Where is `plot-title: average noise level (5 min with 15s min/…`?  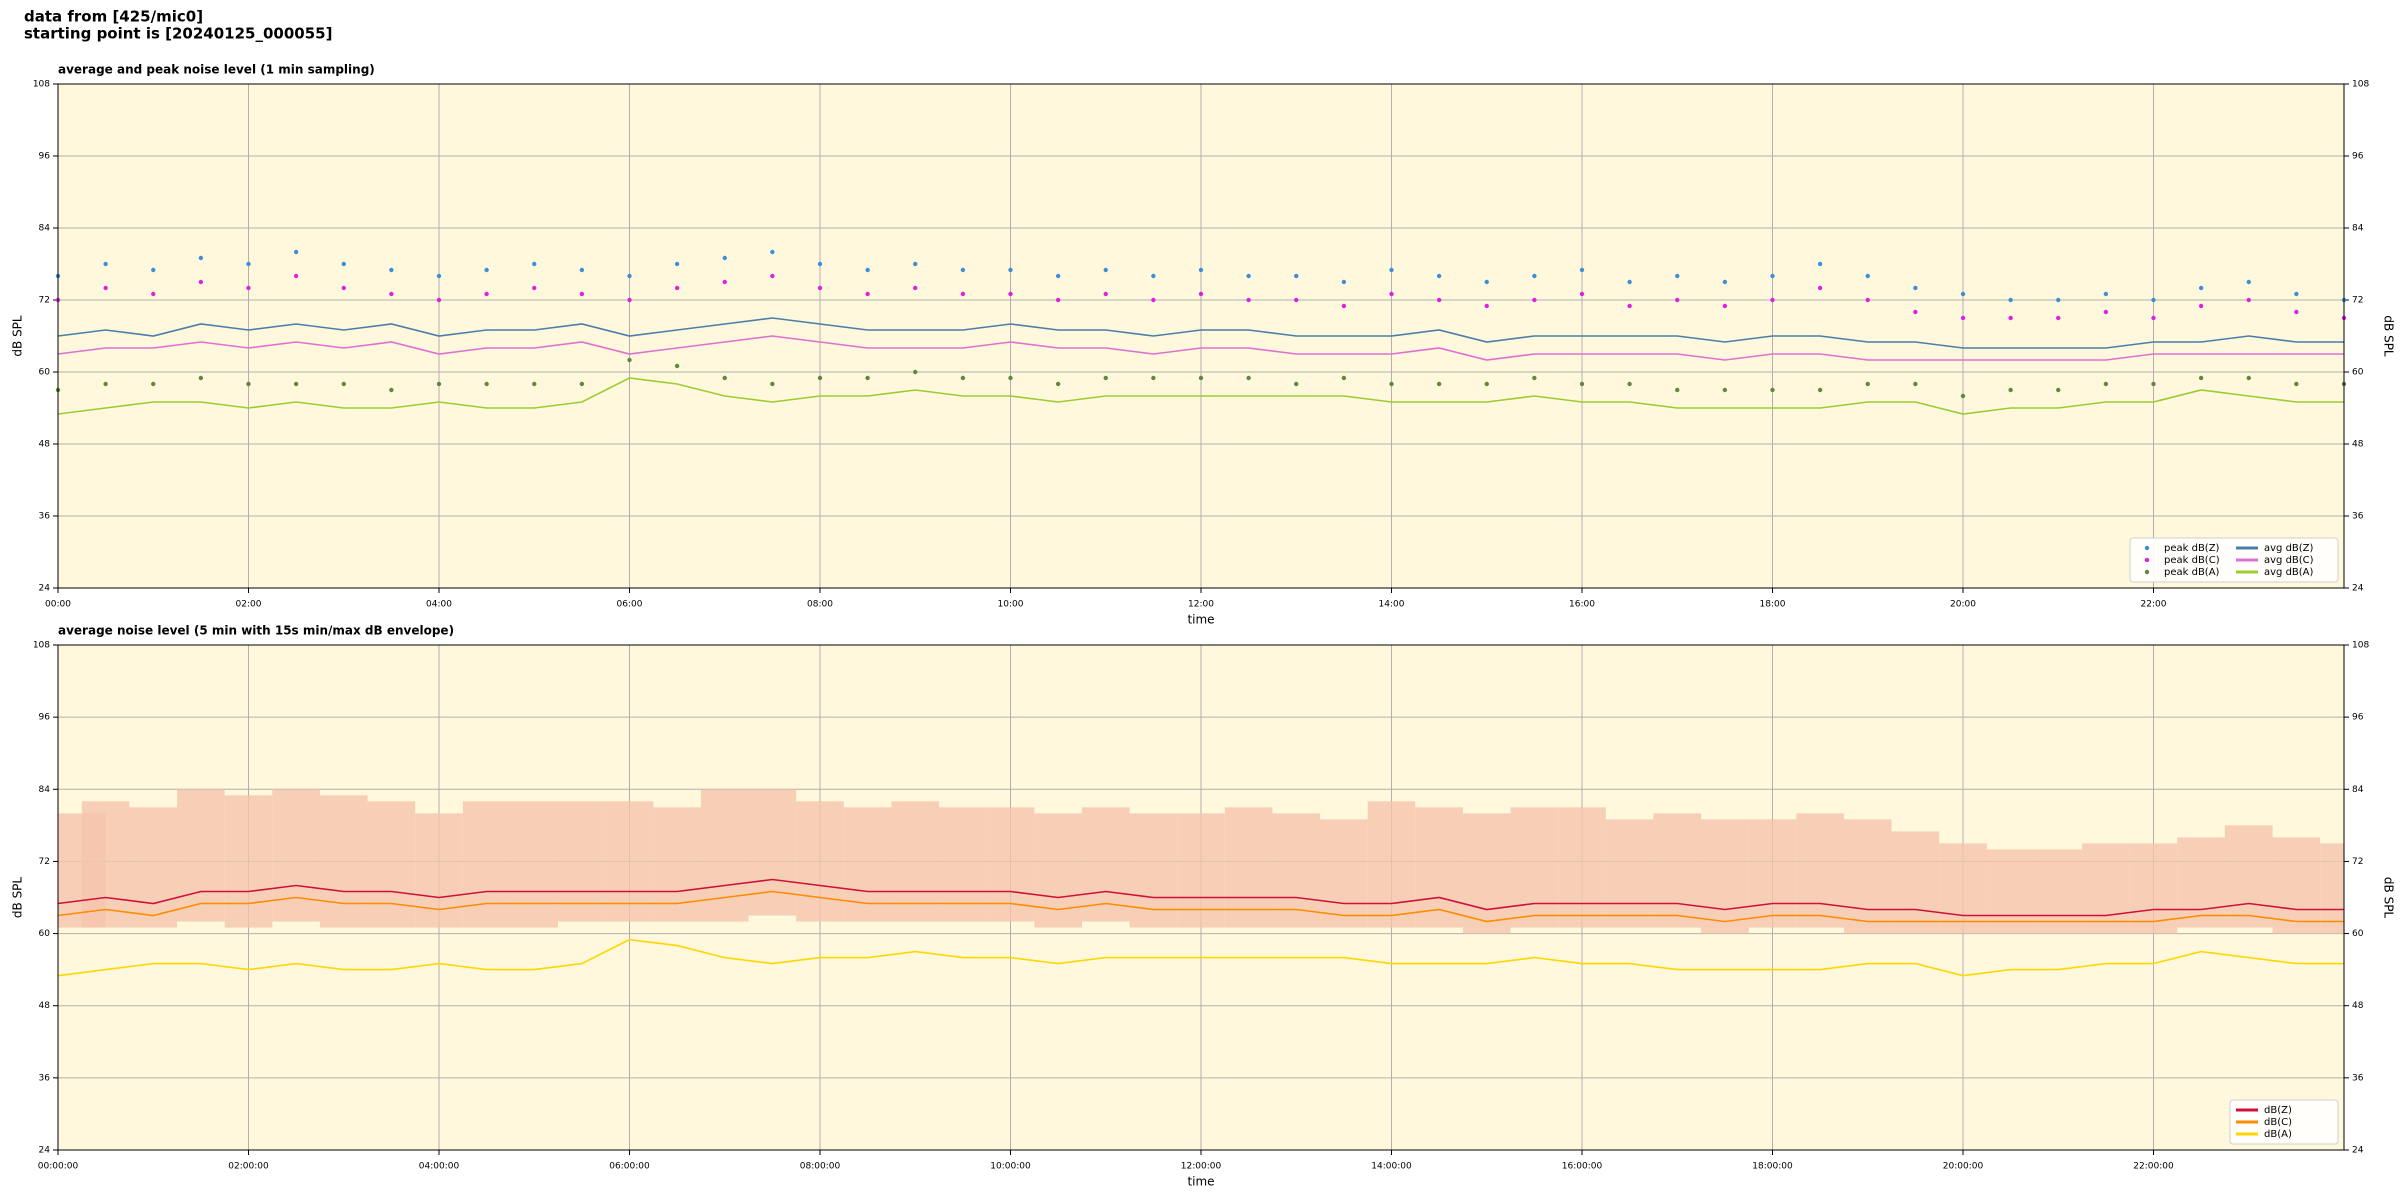
plot-title: average noise level (5 min with 15s min/… is located at coordinates (256, 631).